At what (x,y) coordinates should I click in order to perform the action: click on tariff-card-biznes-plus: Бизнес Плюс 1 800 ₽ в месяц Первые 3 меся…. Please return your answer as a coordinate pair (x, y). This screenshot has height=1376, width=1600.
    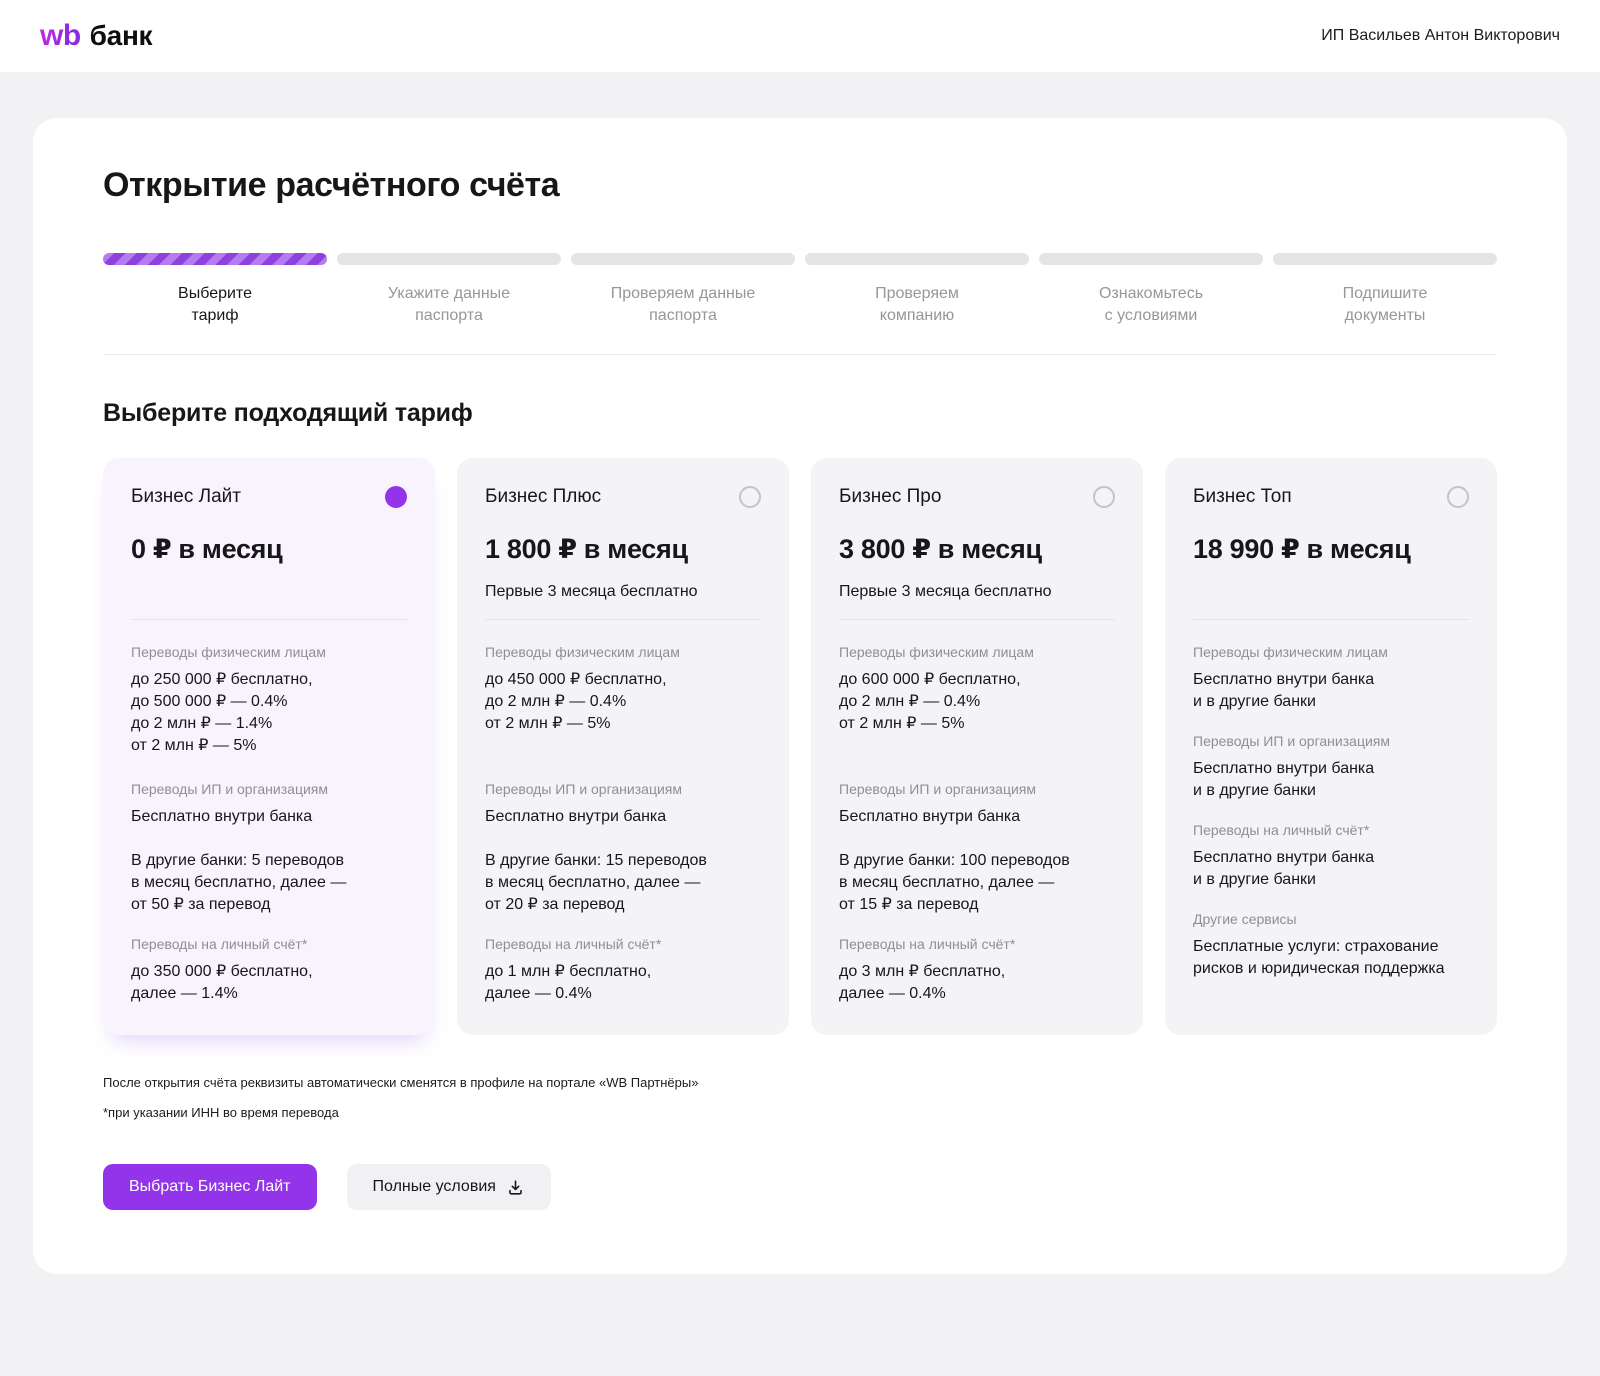
    Looking at the image, I should click on (623, 746).